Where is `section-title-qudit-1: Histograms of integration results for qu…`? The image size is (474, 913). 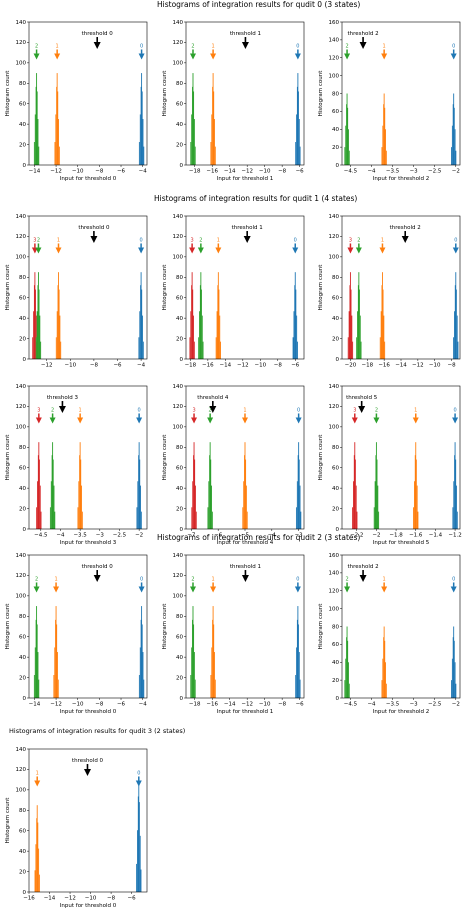
section-title-qudit-1: Histograms of integration results for qu… is located at coordinates (256, 198).